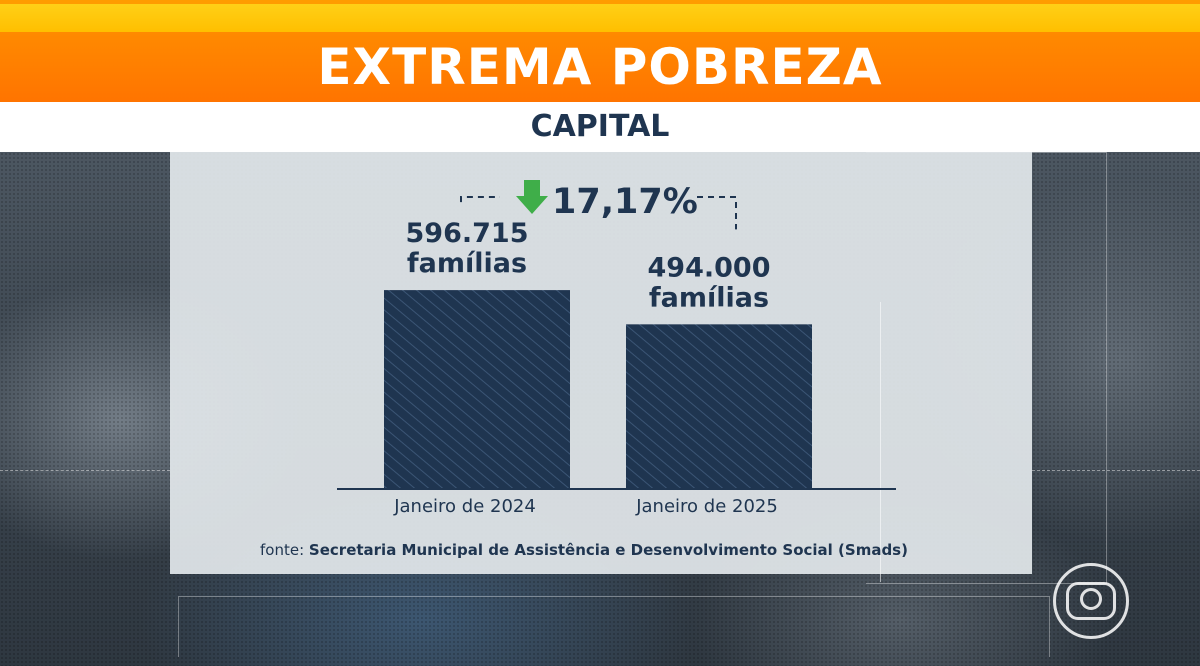  I want to click on change-percentage: 17,17%, so click(625, 202).